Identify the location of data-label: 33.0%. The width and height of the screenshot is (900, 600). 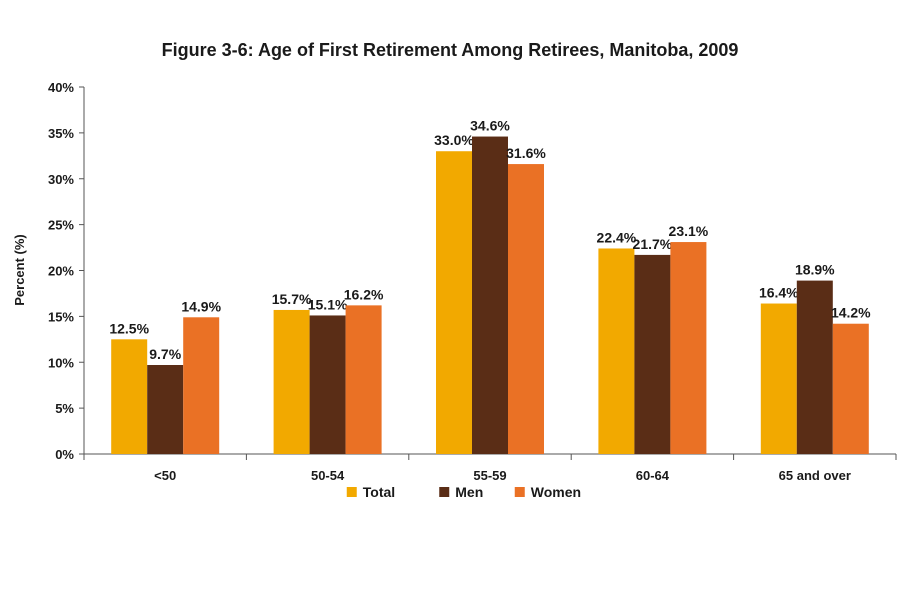
(454, 140).